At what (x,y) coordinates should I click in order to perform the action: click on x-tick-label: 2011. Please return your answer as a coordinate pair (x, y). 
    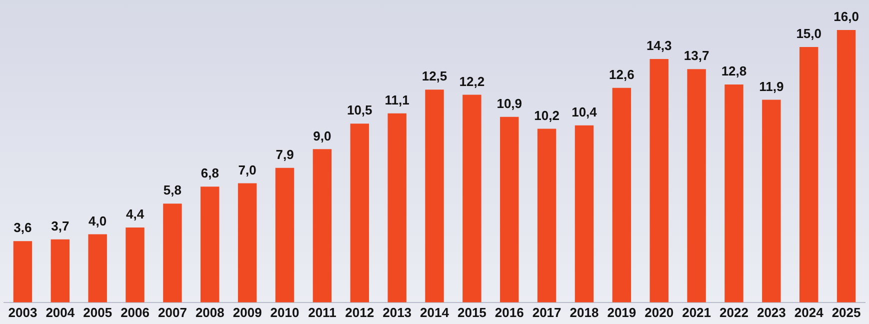
    Looking at the image, I should click on (322, 312).